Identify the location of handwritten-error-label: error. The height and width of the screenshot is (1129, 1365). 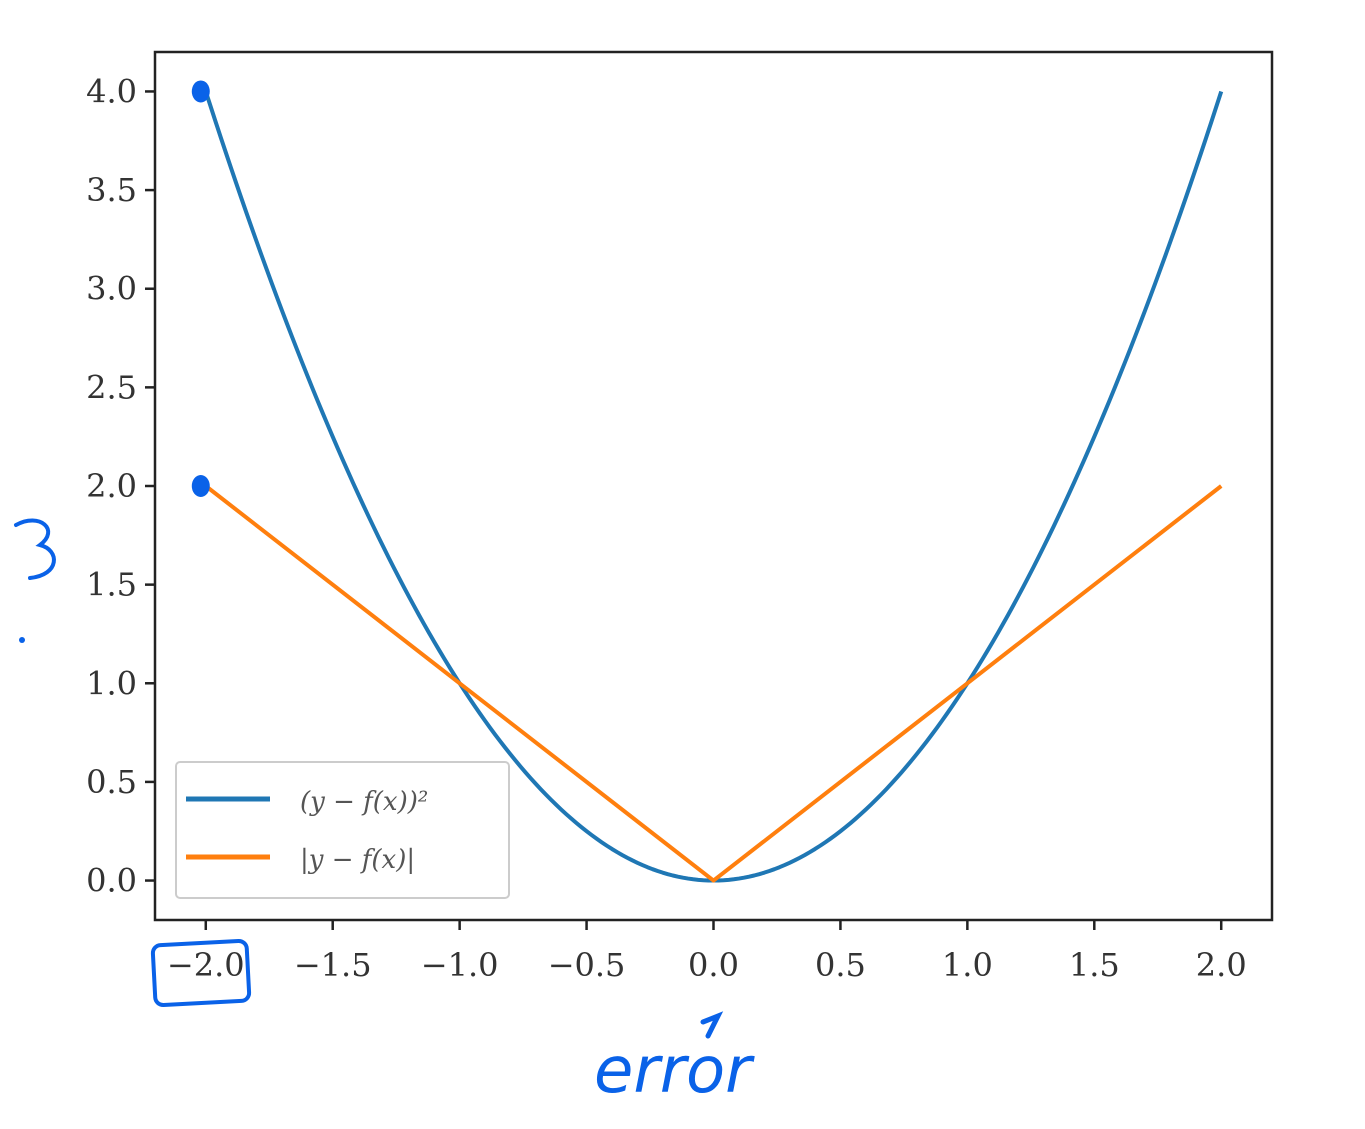
(674, 1071).